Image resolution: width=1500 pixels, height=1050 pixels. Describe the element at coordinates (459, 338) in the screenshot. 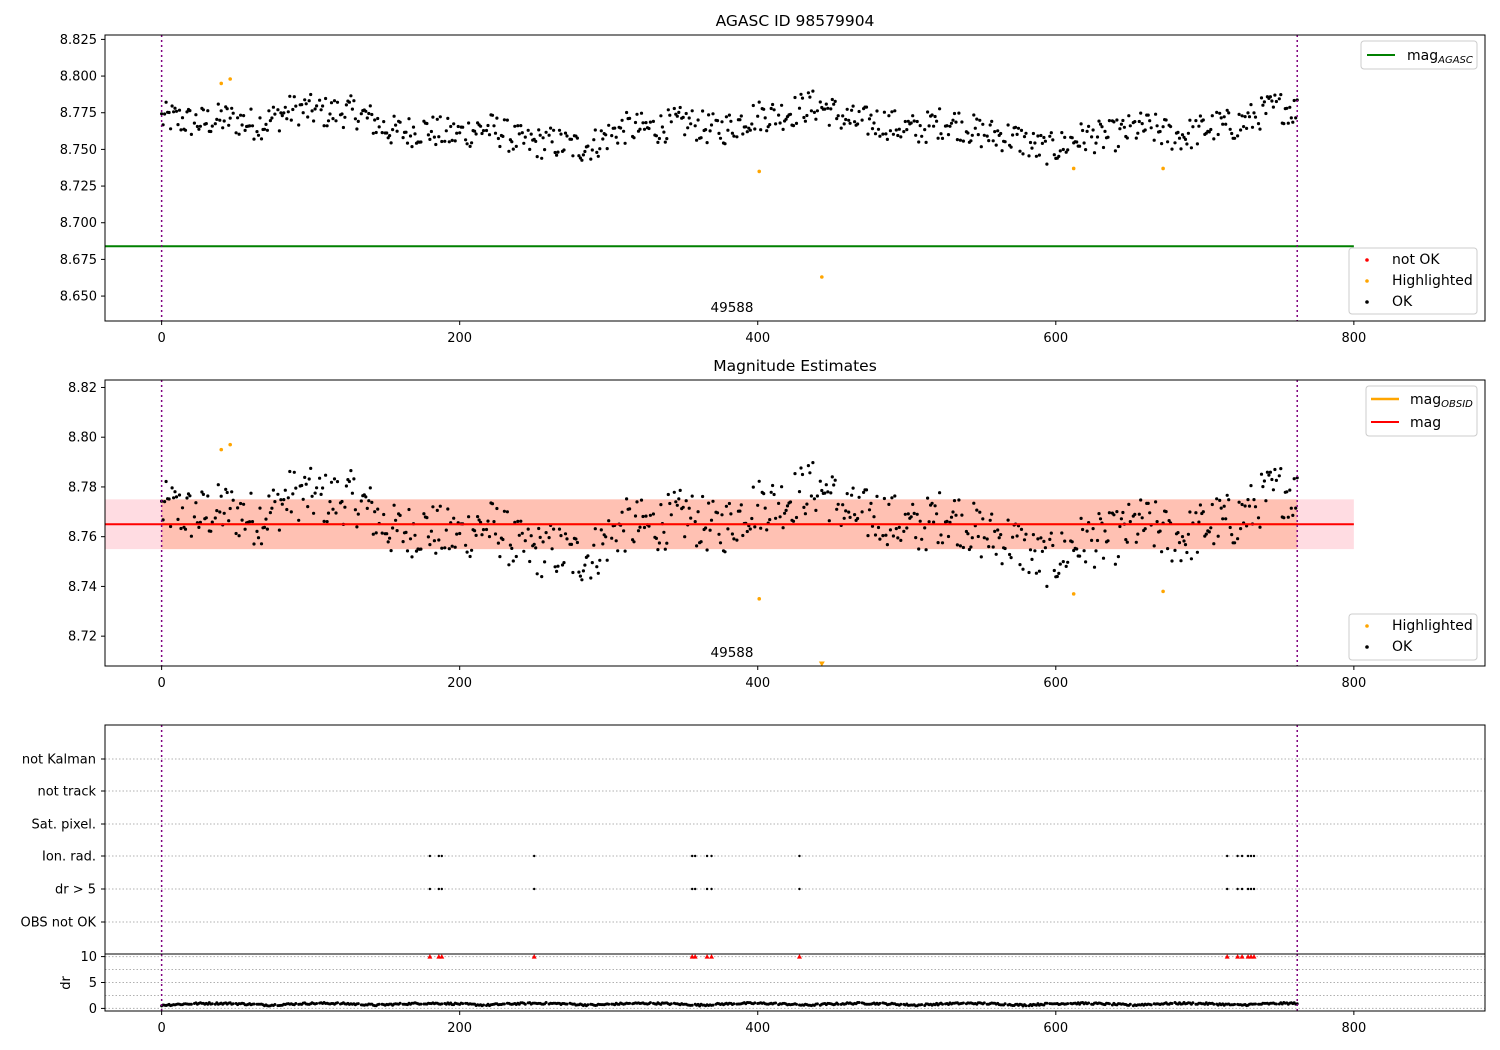

I see `x-tick-label: 200` at that location.